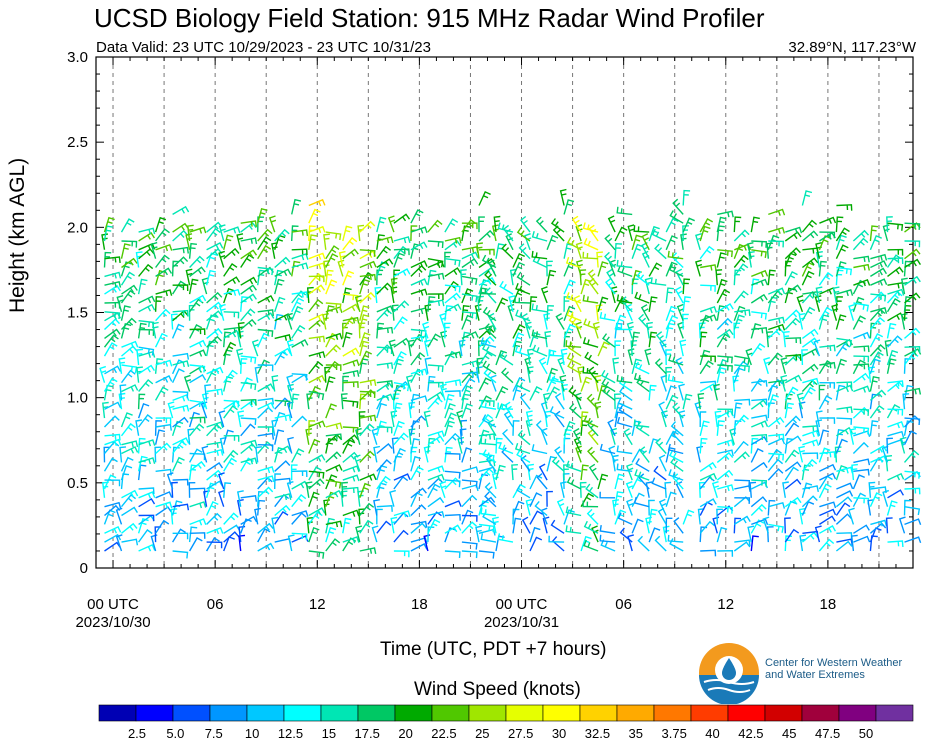 Image resolution: width=927 pixels, height=747 pixels. I want to click on colorbar-tick-label: 30, so click(559, 733).